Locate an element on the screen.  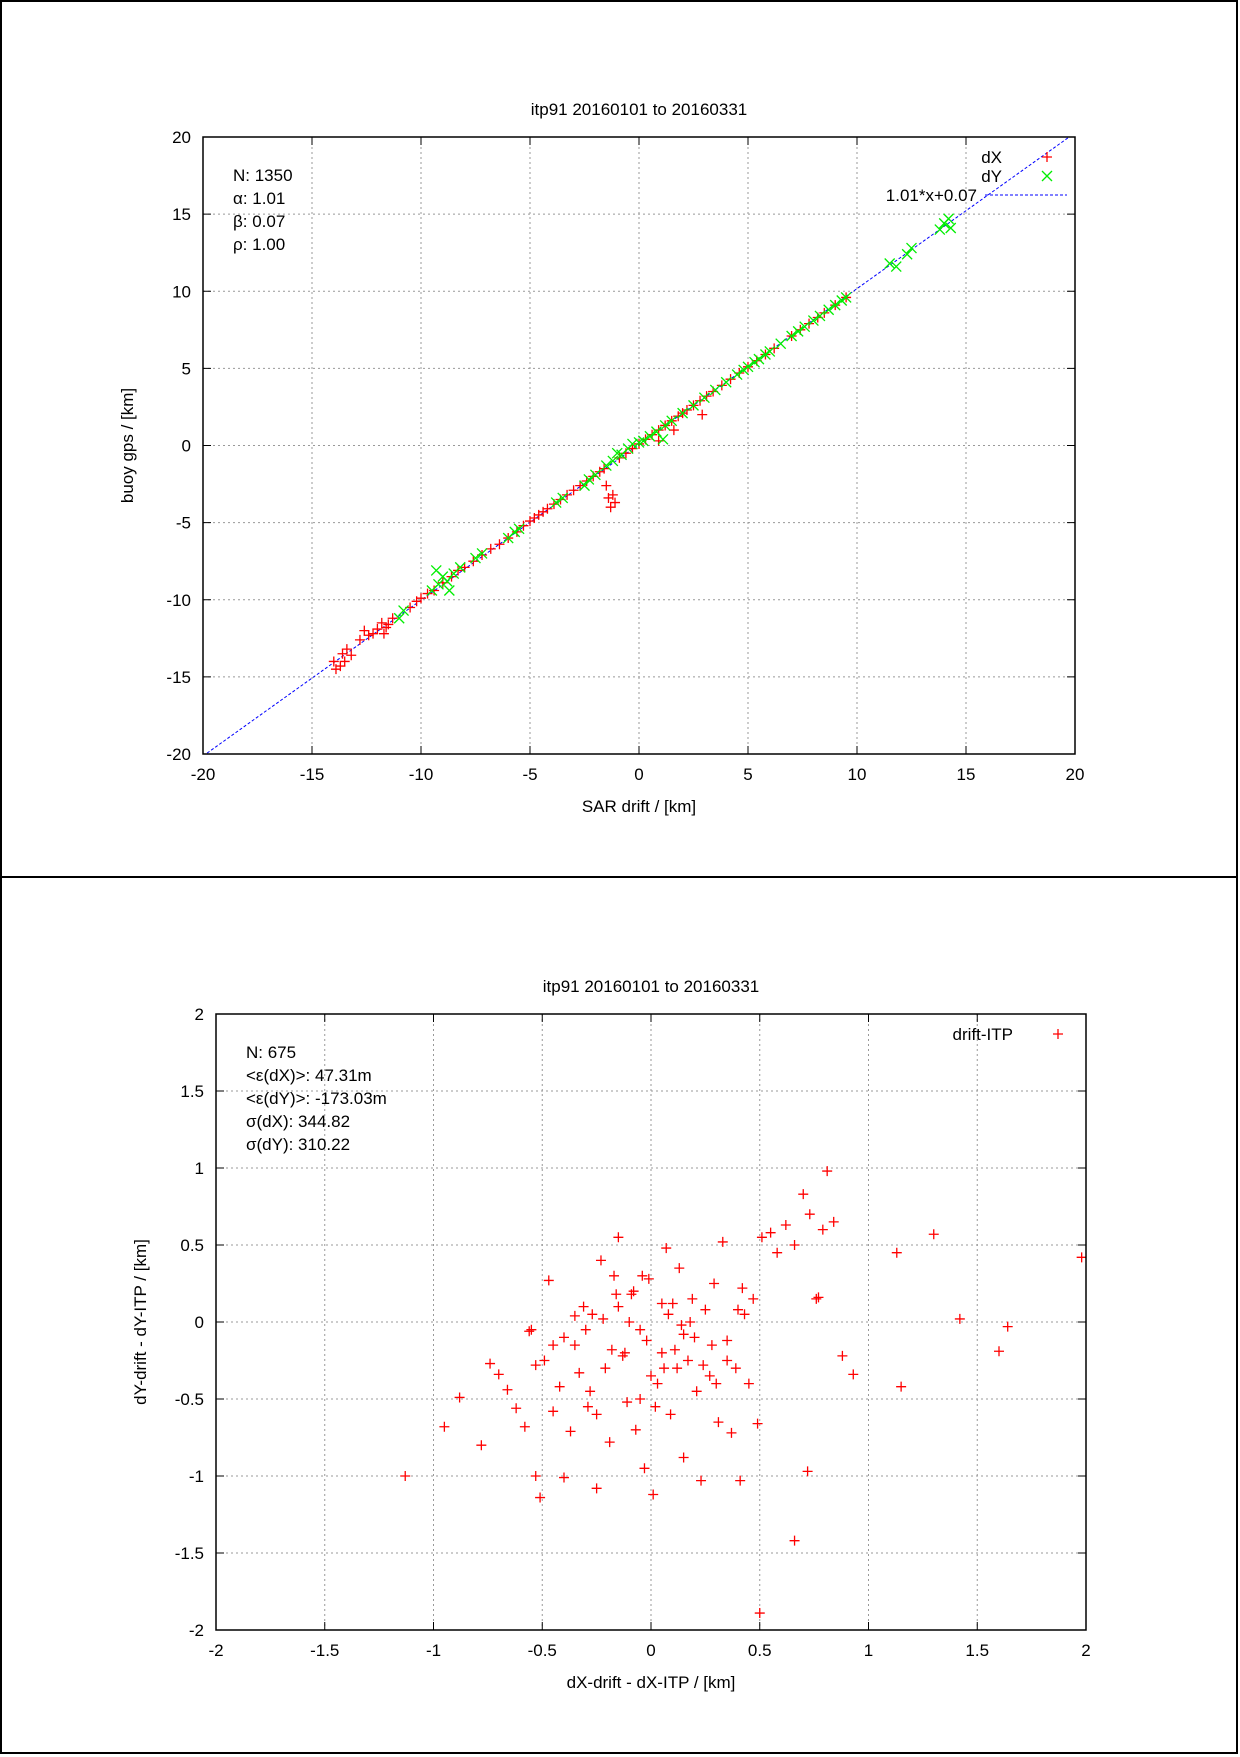
y-tick-label: 1 is located at coordinates (199, 1168).